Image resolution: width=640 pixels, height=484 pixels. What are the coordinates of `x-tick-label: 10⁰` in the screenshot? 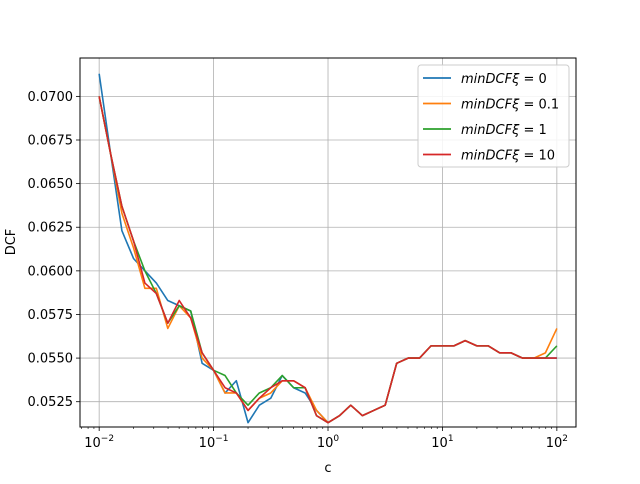 It's located at (328, 442).